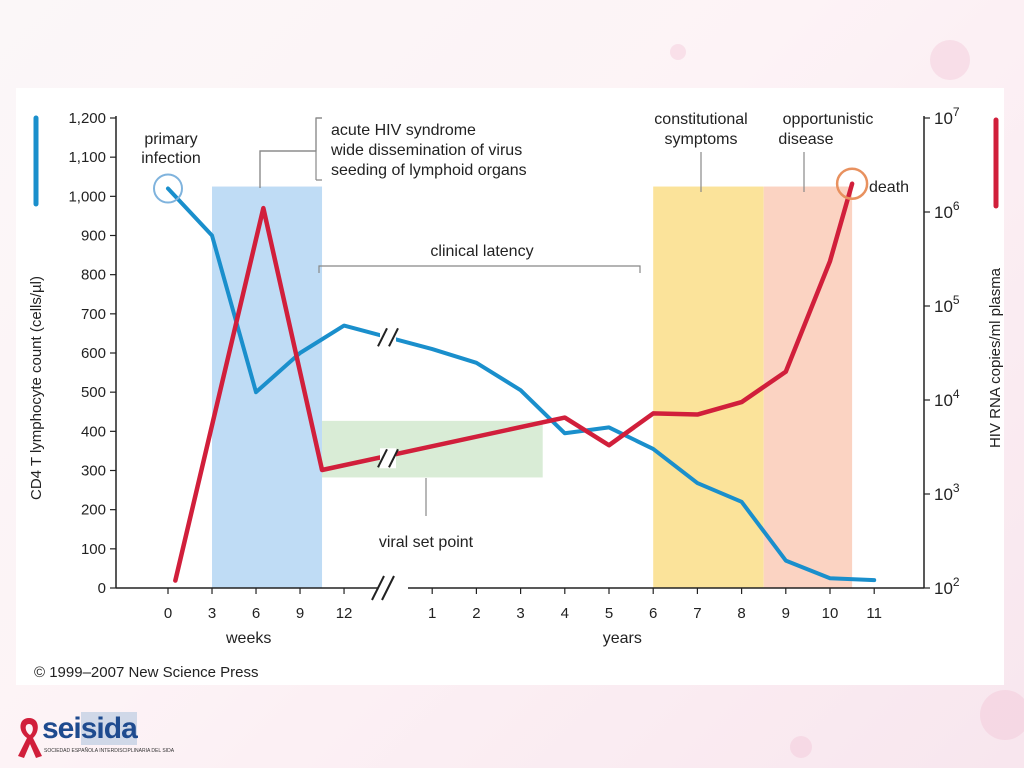  I want to click on right-tick-label: 10³, so click(947, 492).